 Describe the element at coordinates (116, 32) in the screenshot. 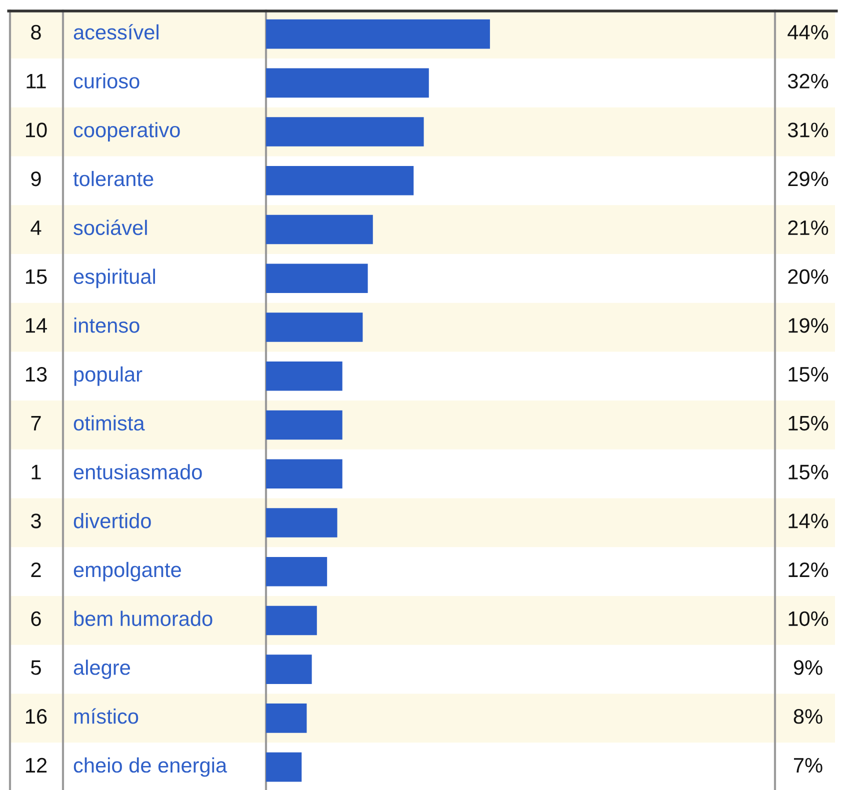

I see `y-tick-label: acessível` at that location.